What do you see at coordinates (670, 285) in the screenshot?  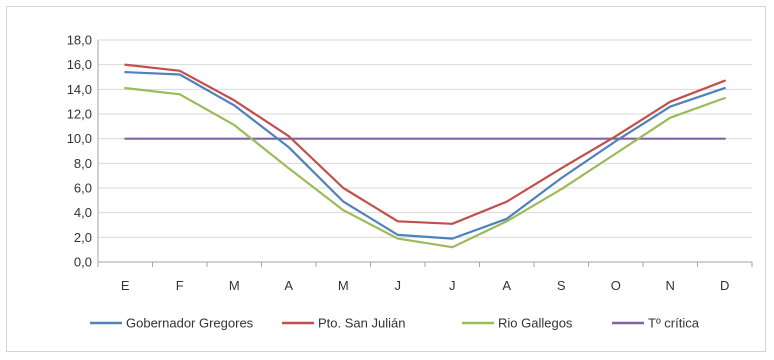 I see `x-tick-label: N` at bounding box center [670, 285].